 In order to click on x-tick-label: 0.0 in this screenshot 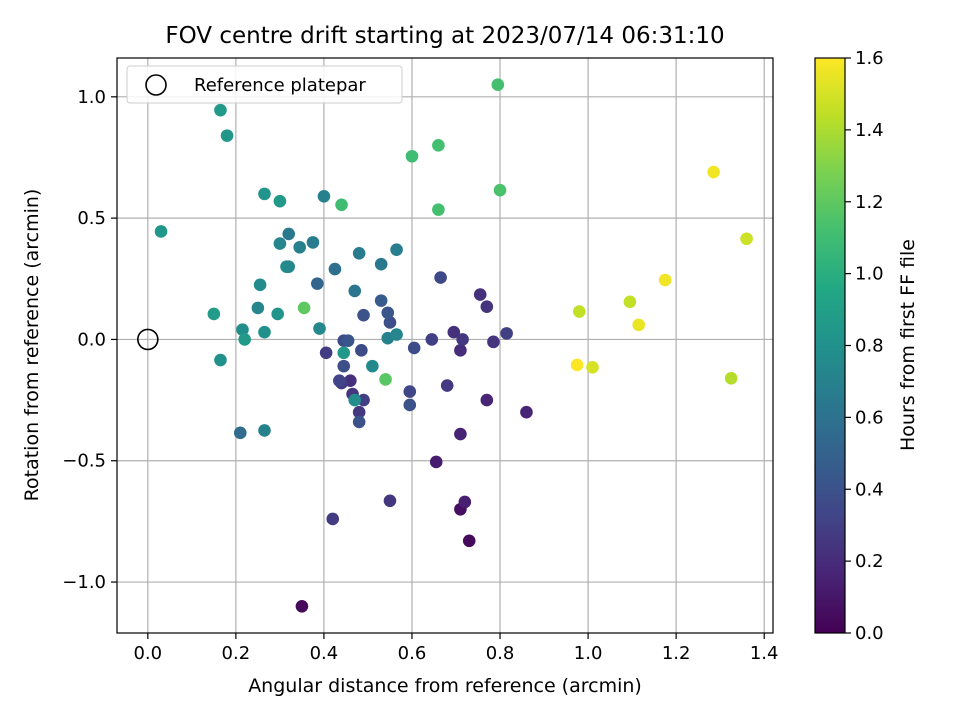, I will do `click(147, 653)`.